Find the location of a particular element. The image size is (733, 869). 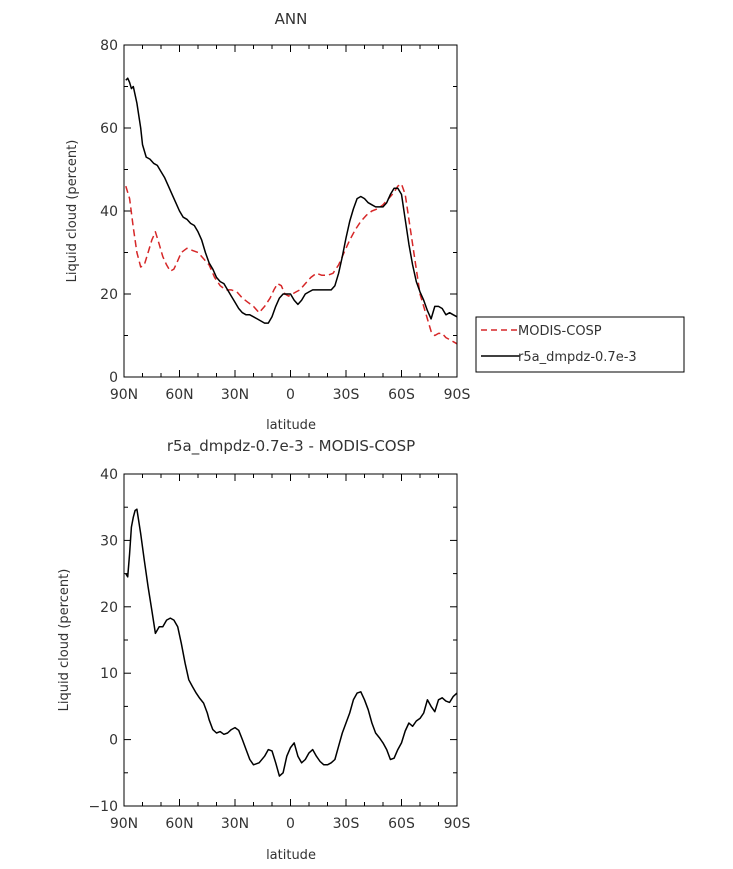

bottom-y-tick-label: −10 is located at coordinates (103, 807).